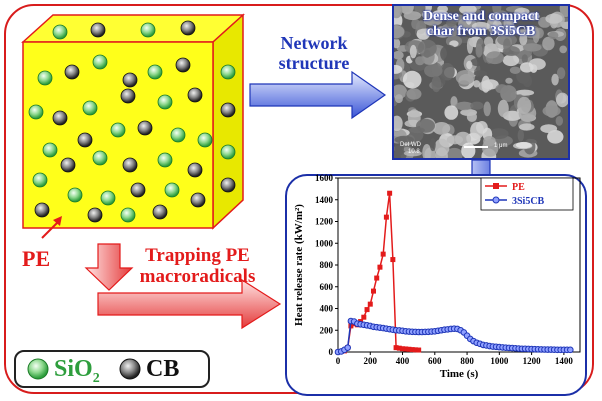 This screenshot has width=602, height=401. I want to click on x-tick-label: 1400, so click(564, 361).